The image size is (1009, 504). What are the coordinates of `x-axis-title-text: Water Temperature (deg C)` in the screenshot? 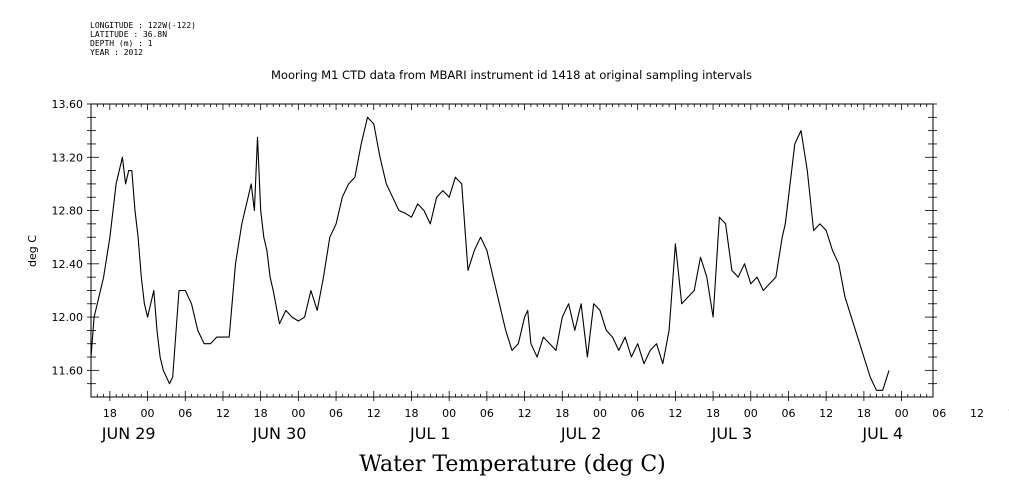 It's located at (512, 464).